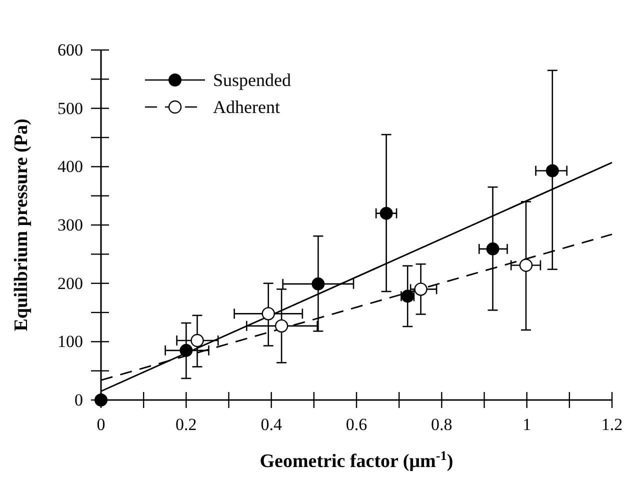 The width and height of the screenshot is (633, 481). I want to click on y-tick-label: 300, so click(70, 224).